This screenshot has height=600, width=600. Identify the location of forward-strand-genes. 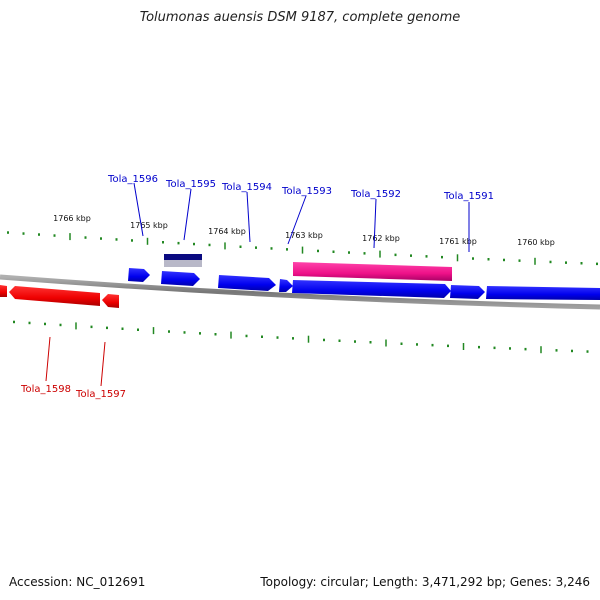
(364, 284).